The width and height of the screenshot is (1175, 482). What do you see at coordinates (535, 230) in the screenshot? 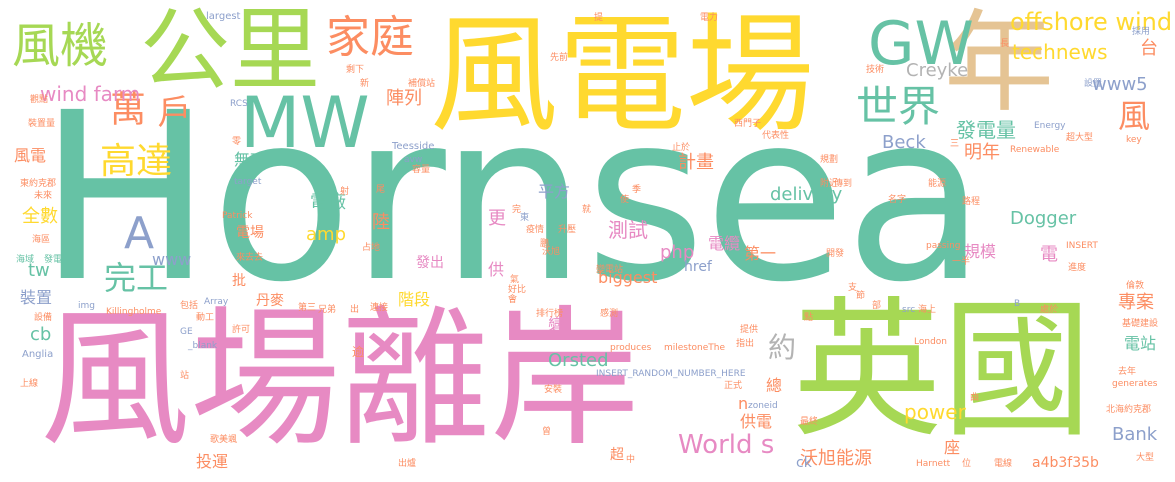
I see `word-yi: 疫情` at bounding box center [535, 230].